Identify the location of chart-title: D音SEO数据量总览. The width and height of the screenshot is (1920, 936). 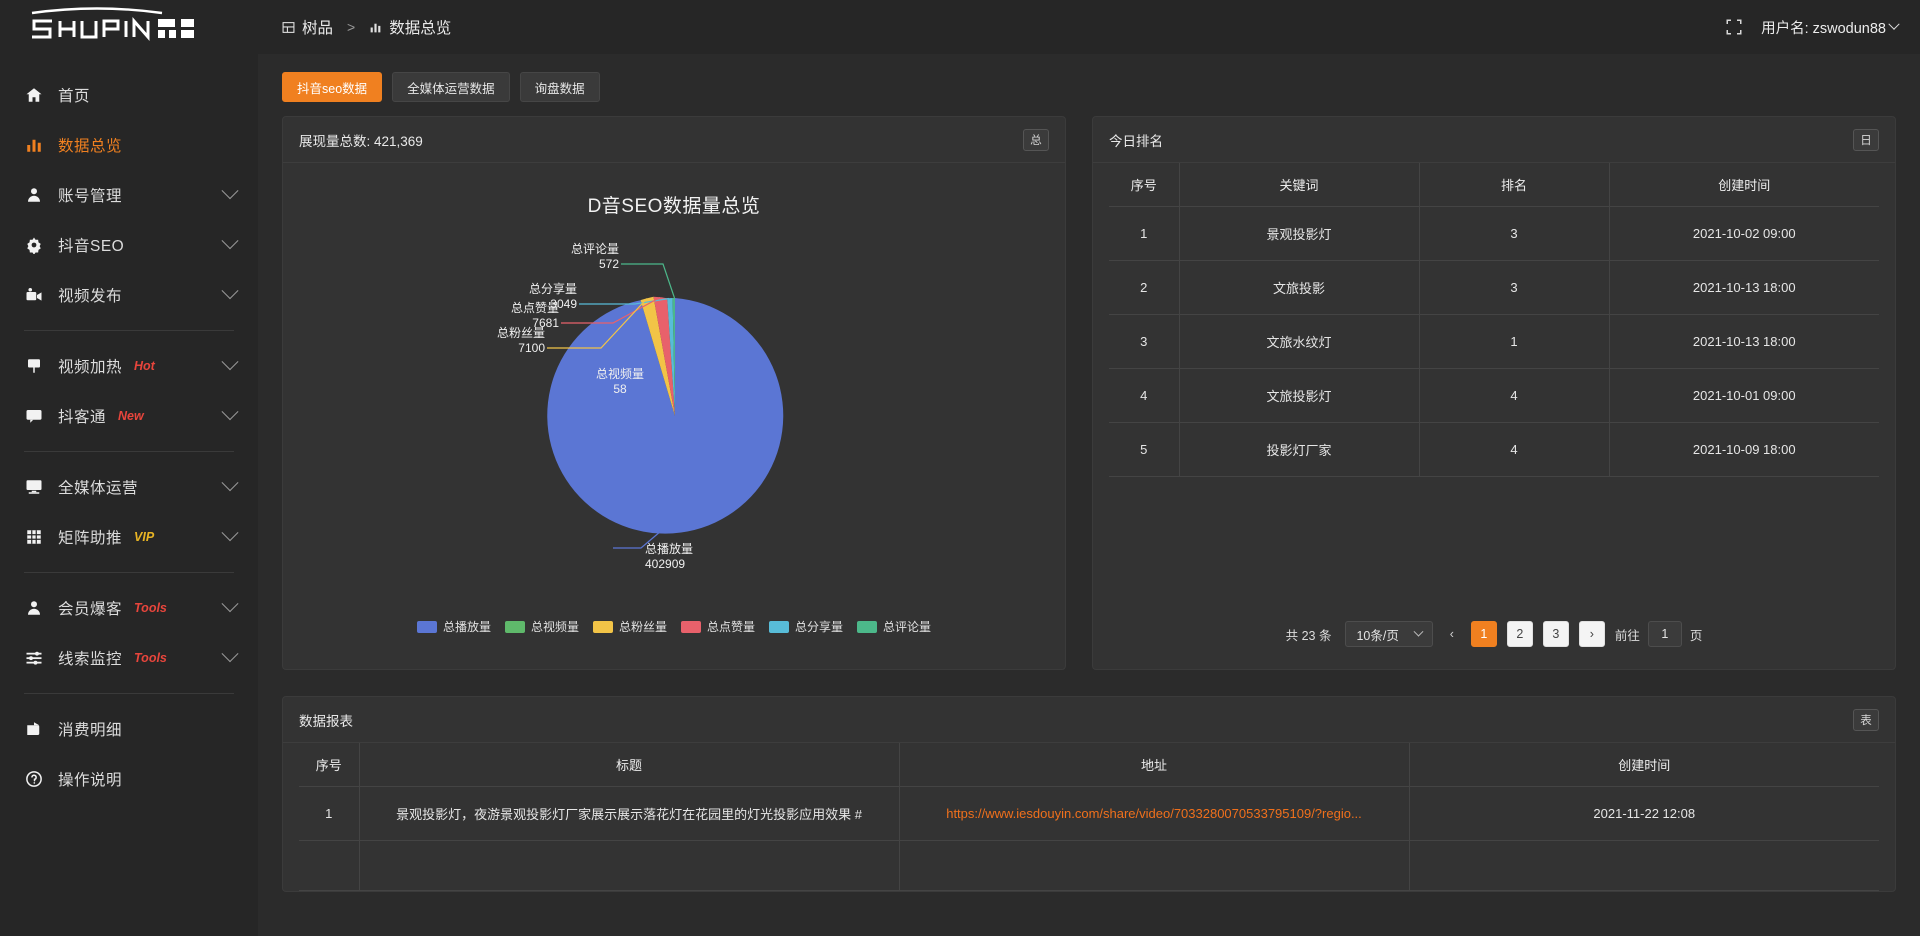
(674, 206).